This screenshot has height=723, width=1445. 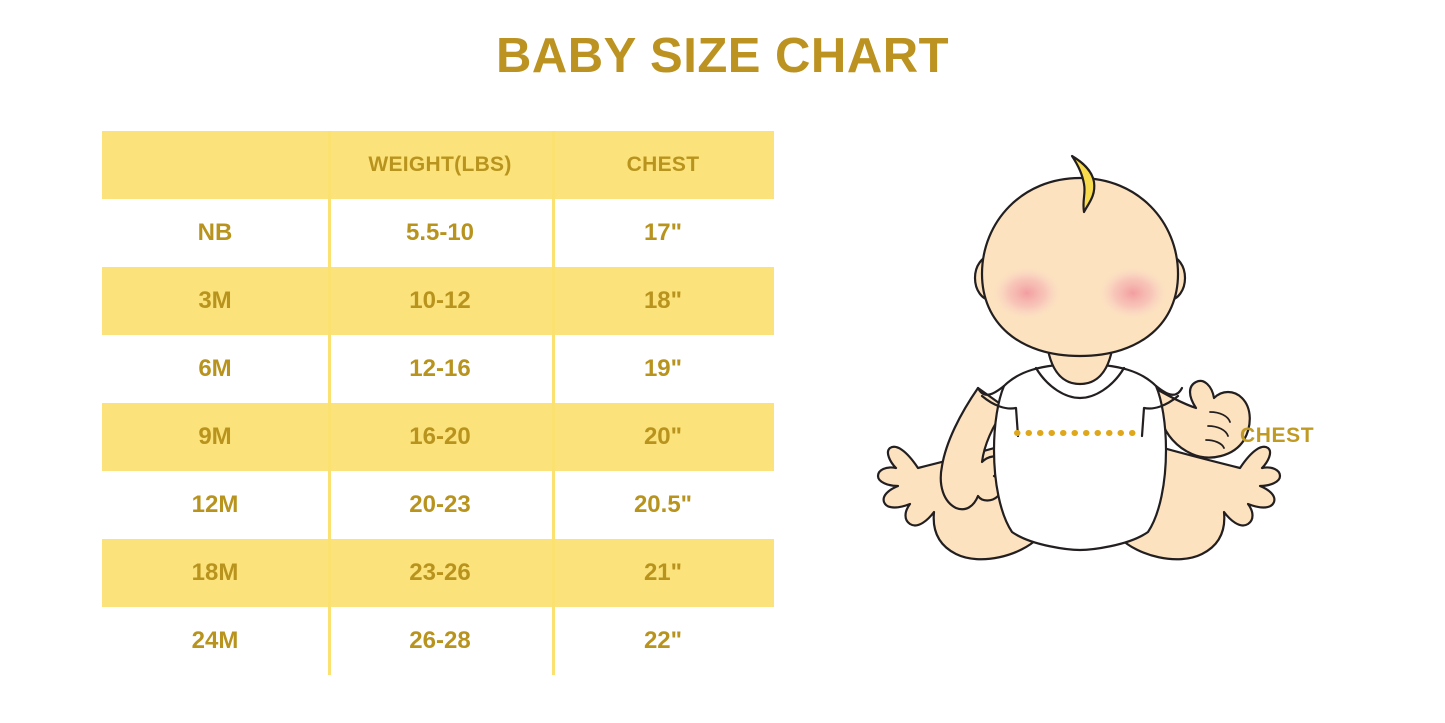 I want to click on cell-chest: 22", so click(x=663, y=641).